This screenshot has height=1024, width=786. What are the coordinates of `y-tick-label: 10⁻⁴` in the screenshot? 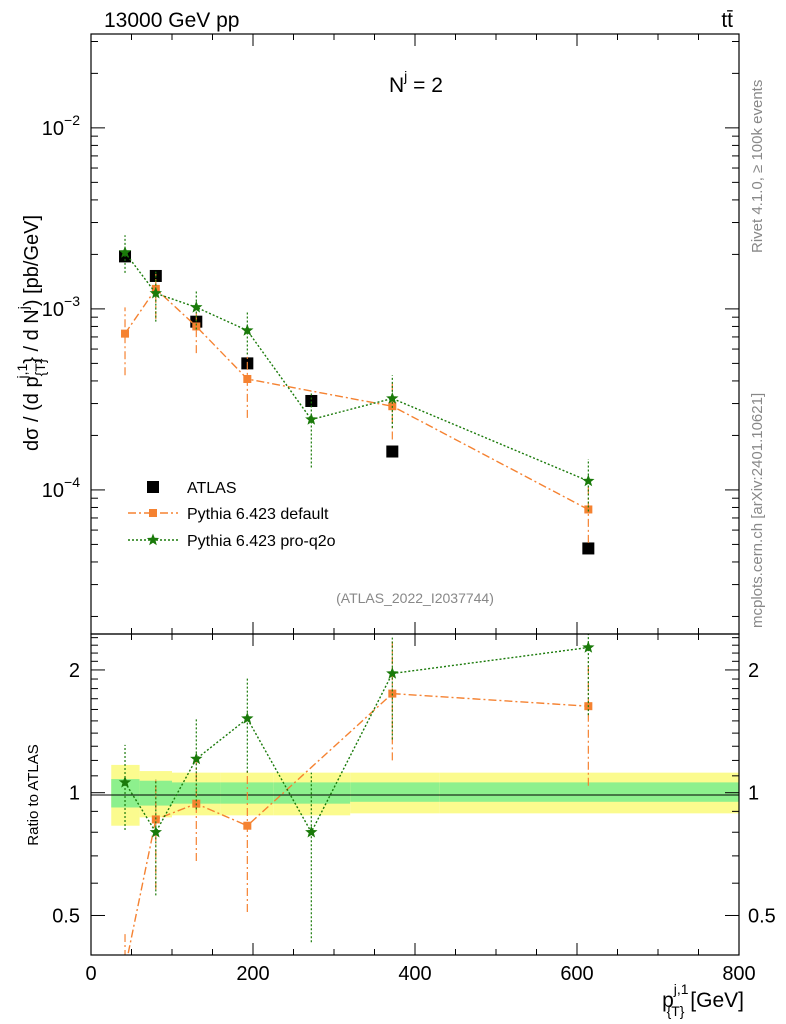 It's located at (61, 488).